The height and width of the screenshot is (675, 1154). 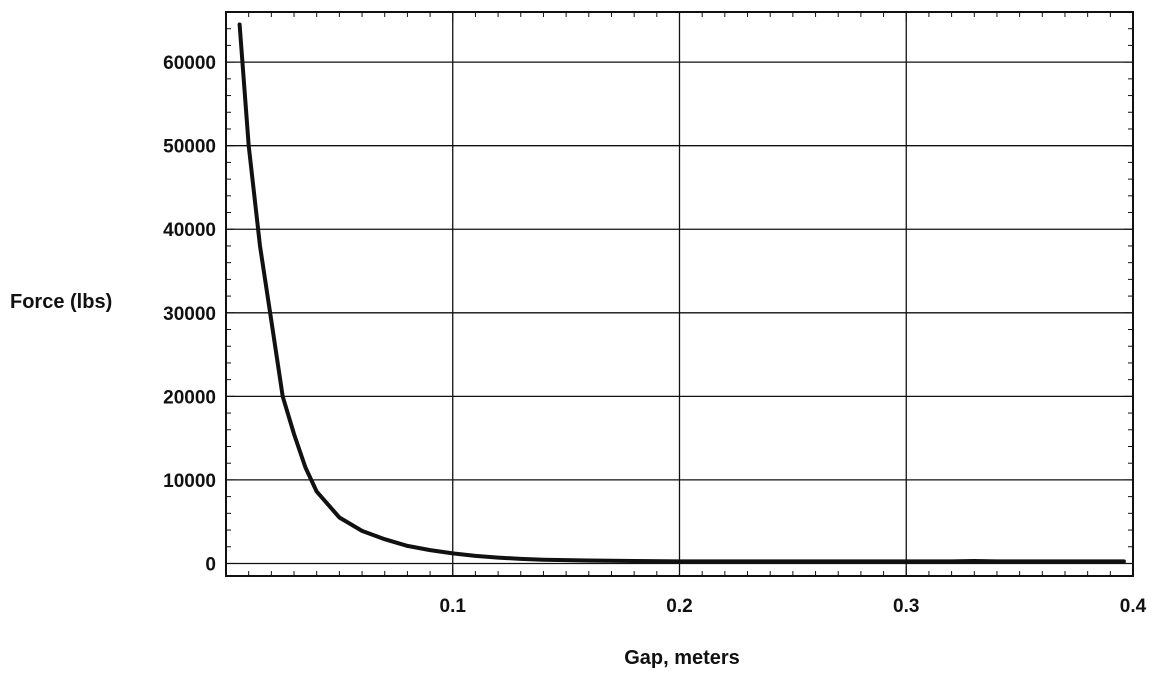 What do you see at coordinates (679, 606) in the screenshot?
I see `x-tick-label: 0.2` at bounding box center [679, 606].